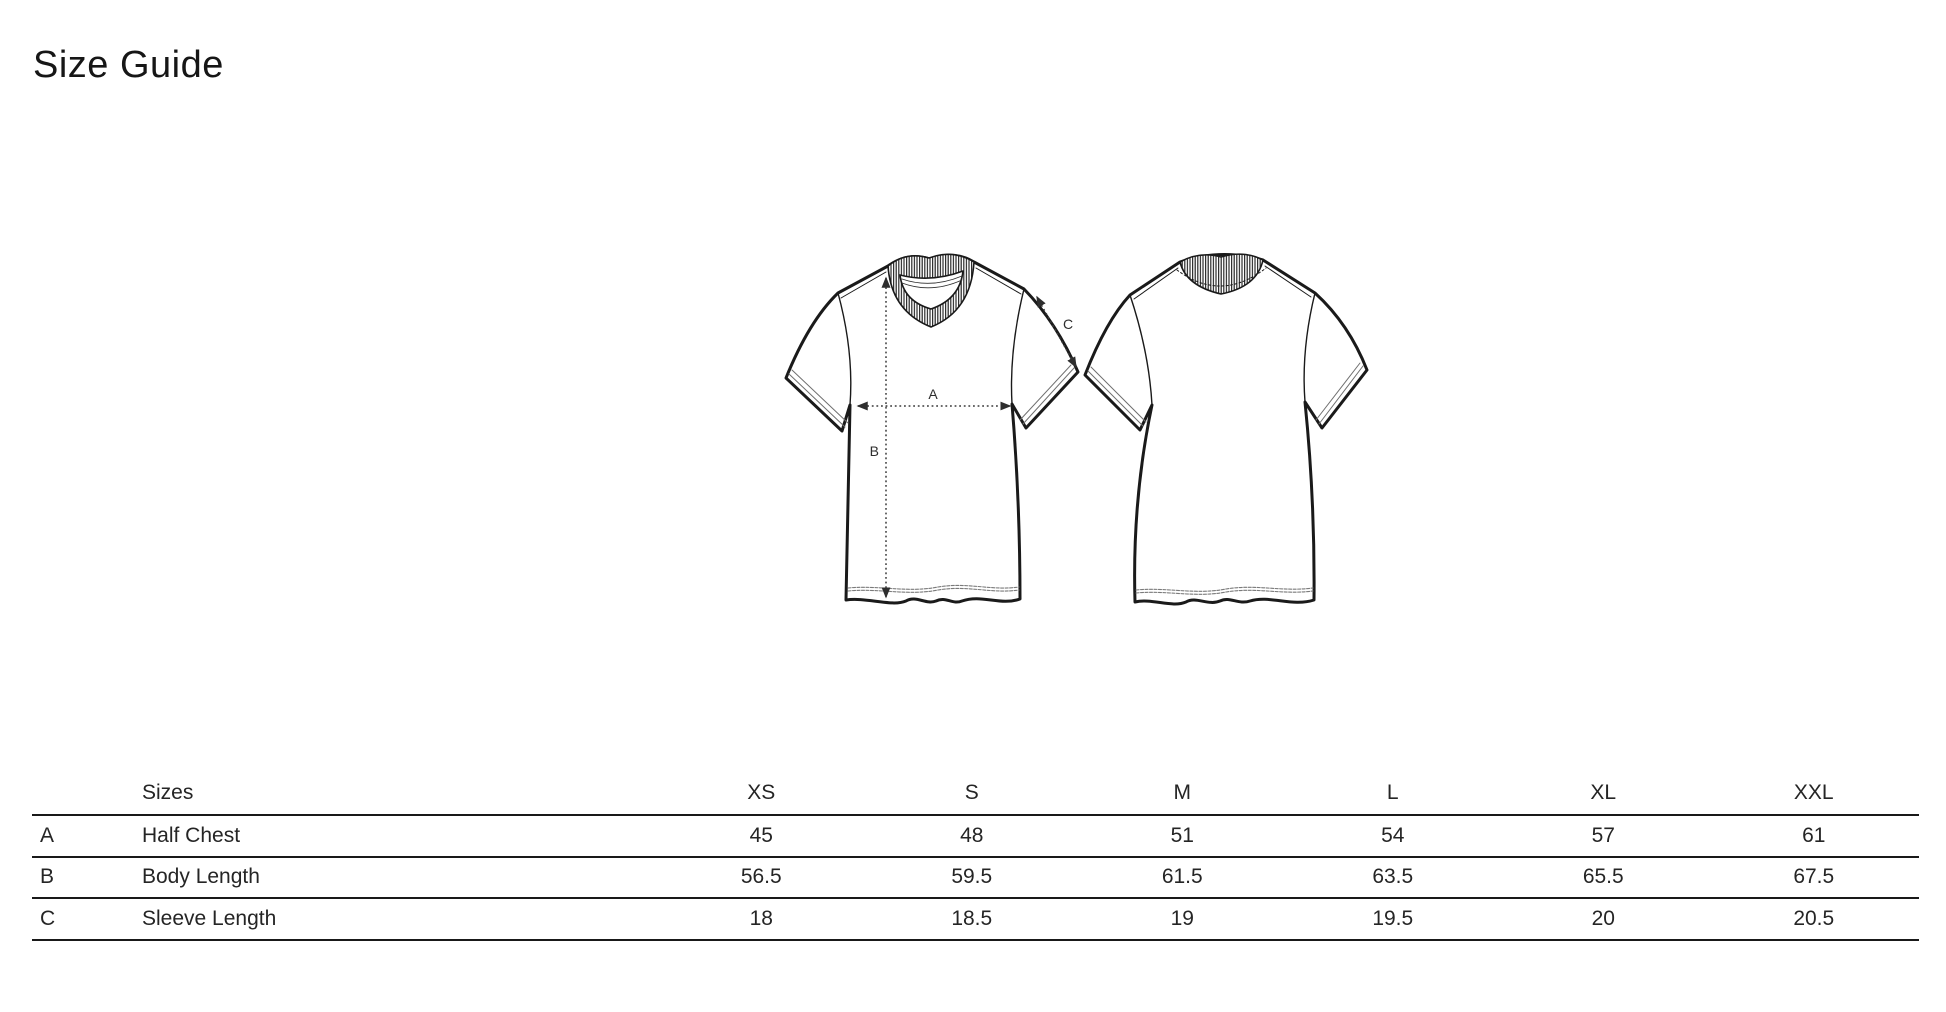 The image size is (1946, 1012). I want to click on cell-value: 18, so click(761, 918).